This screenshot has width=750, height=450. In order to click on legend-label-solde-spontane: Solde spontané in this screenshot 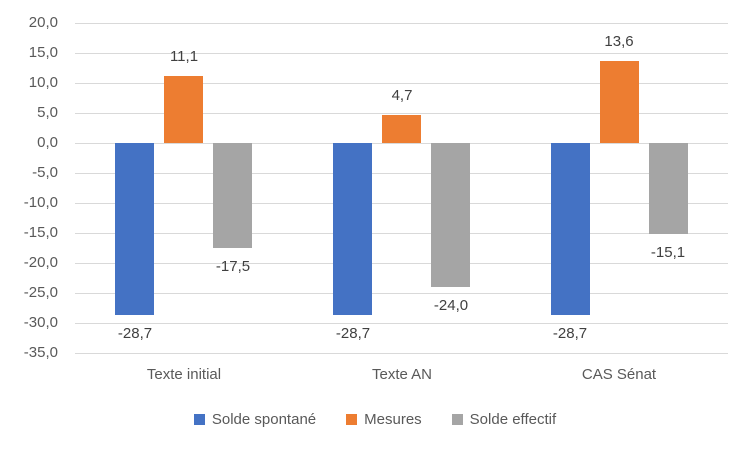, I will do `click(264, 419)`.